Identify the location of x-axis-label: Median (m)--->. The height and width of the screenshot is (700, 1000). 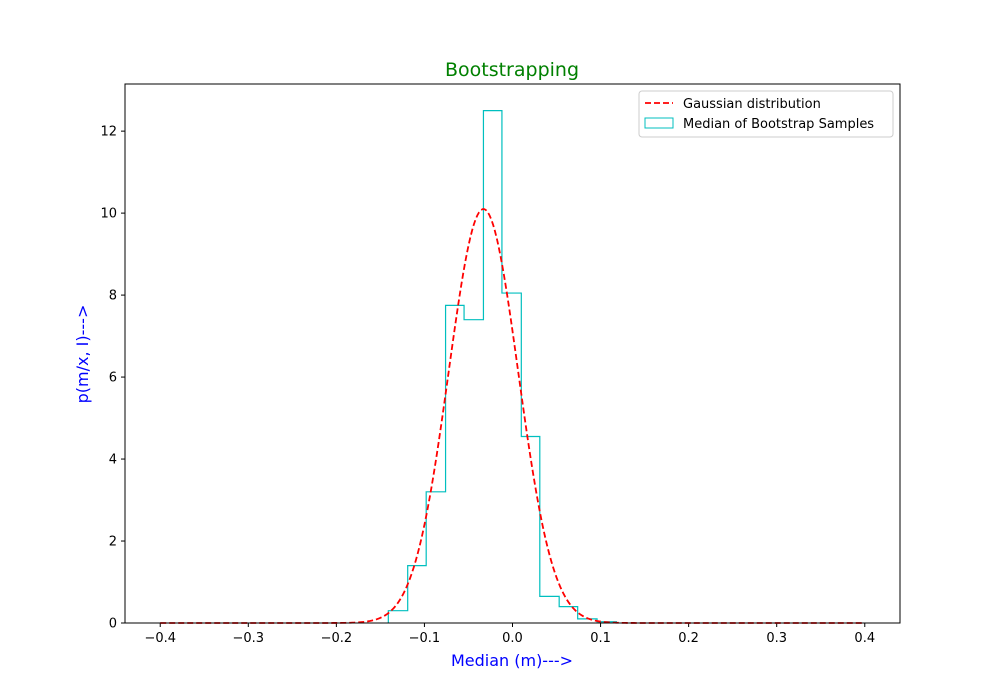
(512, 660).